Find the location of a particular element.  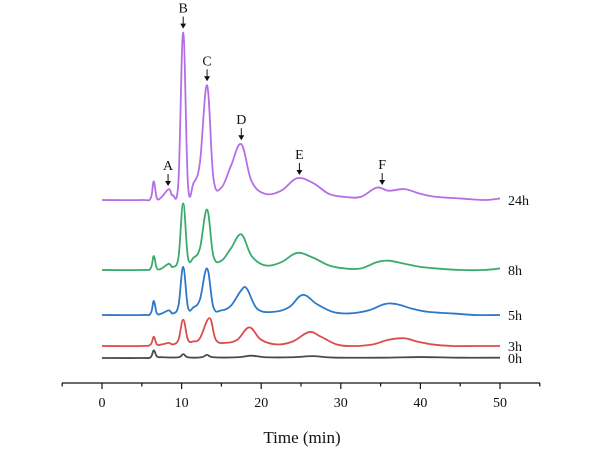

peak-label: B is located at coordinates (183, 9).